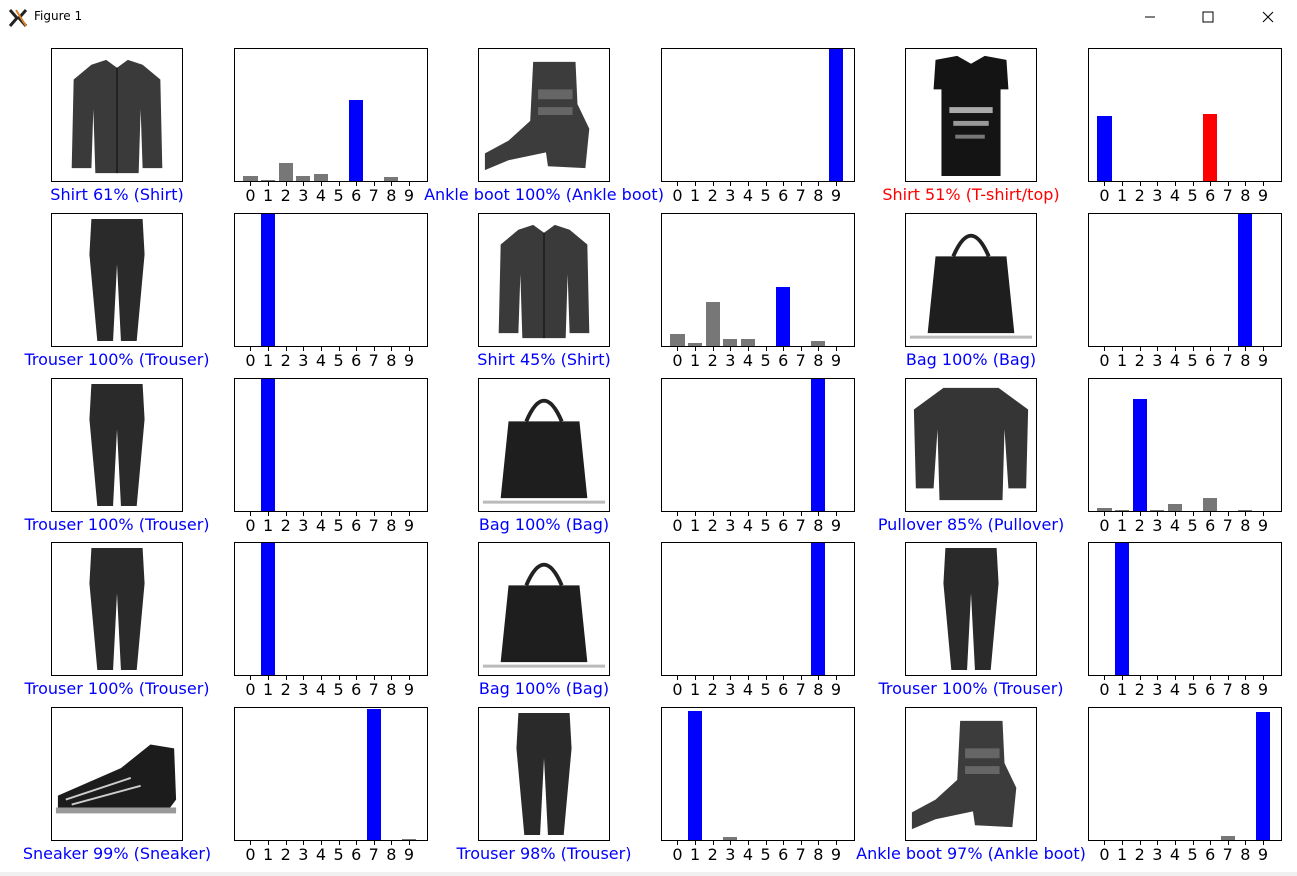 Image resolution: width=1297 pixels, height=876 pixels. What do you see at coordinates (1208, 17) in the screenshot?
I see `maximize-button` at bounding box center [1208, 17].